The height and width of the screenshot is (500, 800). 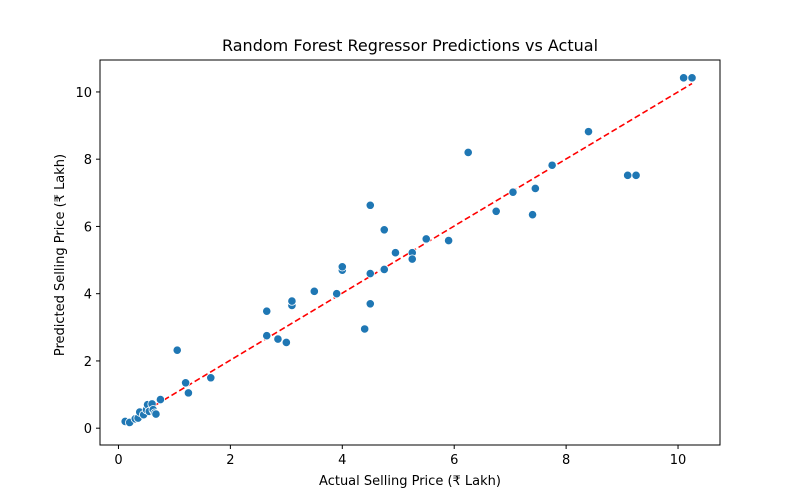 I want to click on x-tick-label: 4, so click(x=342, y=460).